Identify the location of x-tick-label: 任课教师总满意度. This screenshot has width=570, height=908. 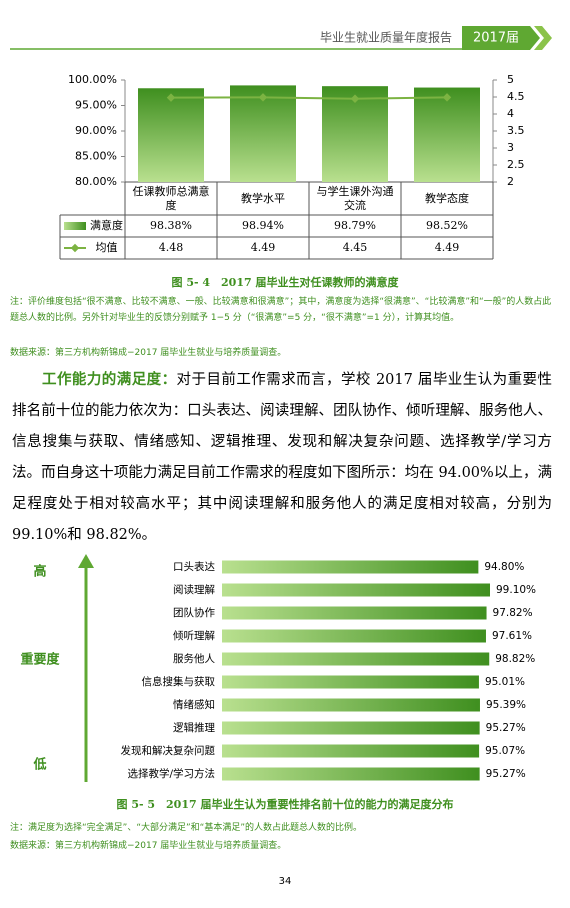
(171, 198).